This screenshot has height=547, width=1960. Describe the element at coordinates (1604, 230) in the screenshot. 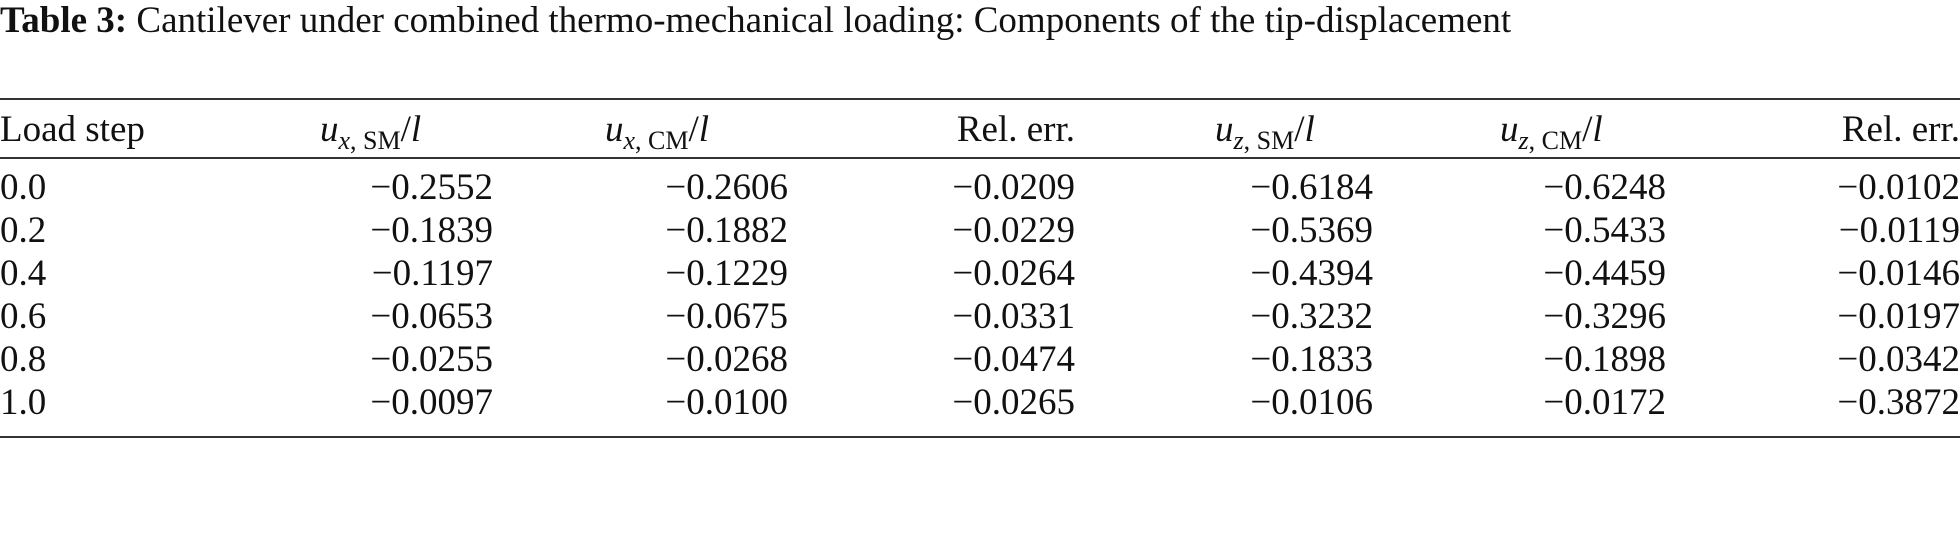

I see `table-cell: −0.5433` at that location.